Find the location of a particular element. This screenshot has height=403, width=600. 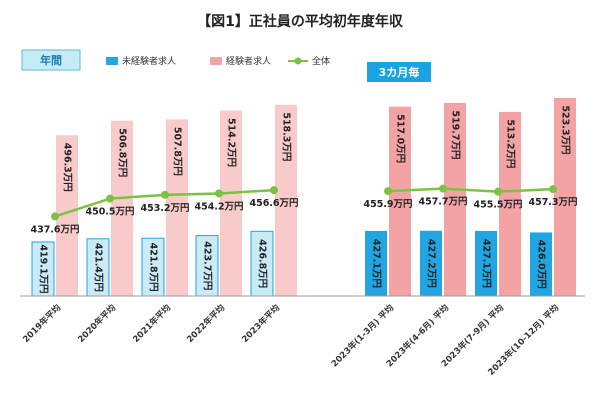

annual-tag: 年間 is located at coordinates (51, 60).